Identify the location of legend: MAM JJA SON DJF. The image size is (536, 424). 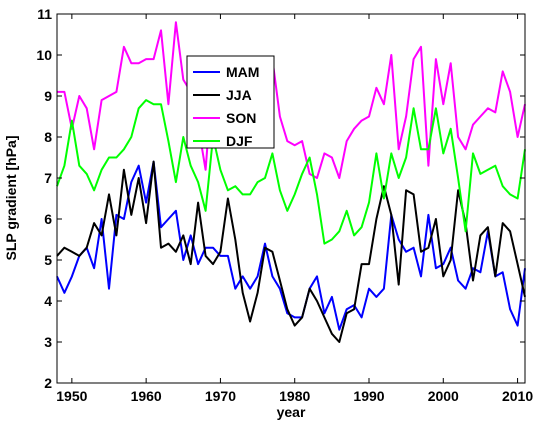
(230, 102).